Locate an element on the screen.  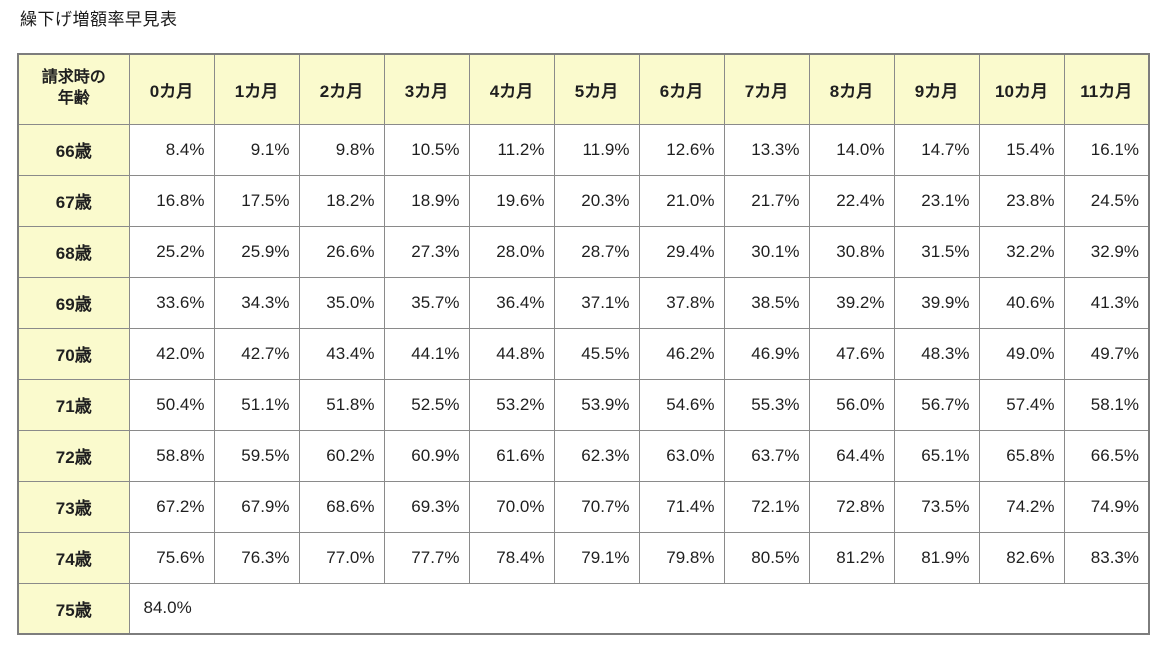
month-header-cell: 11カ月 is located at coordinates (1106, 89).